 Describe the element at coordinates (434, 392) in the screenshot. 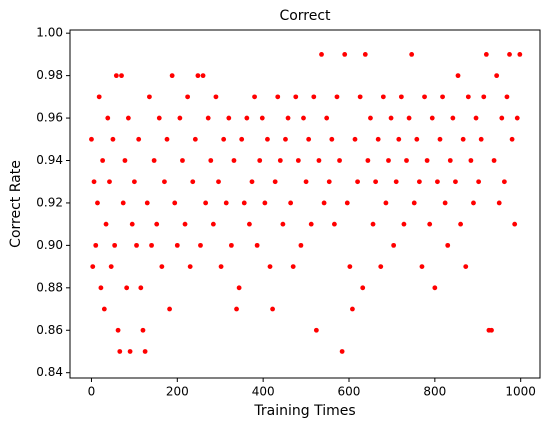

I see `x-tick-label: 800` at that location.